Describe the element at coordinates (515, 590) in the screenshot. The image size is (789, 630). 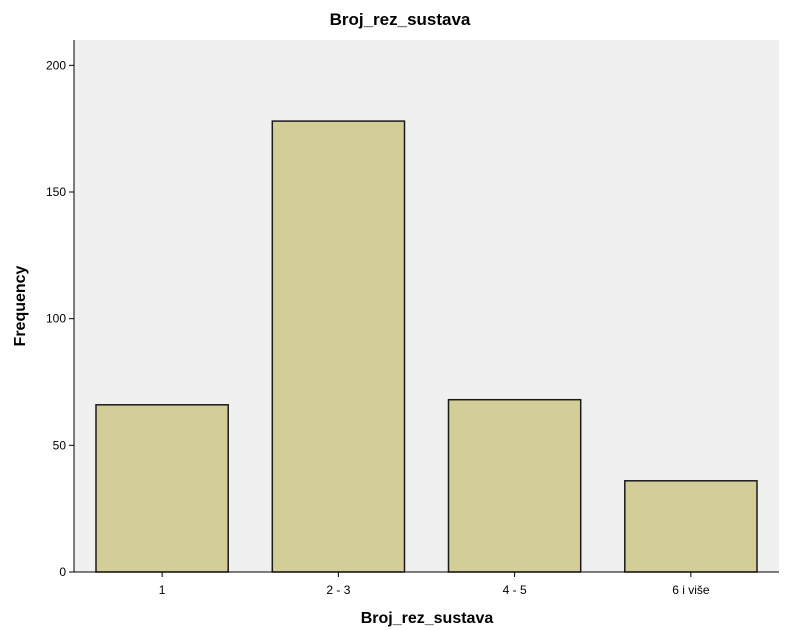
I see `x-tick-label-2: 4 - 5` at that location.